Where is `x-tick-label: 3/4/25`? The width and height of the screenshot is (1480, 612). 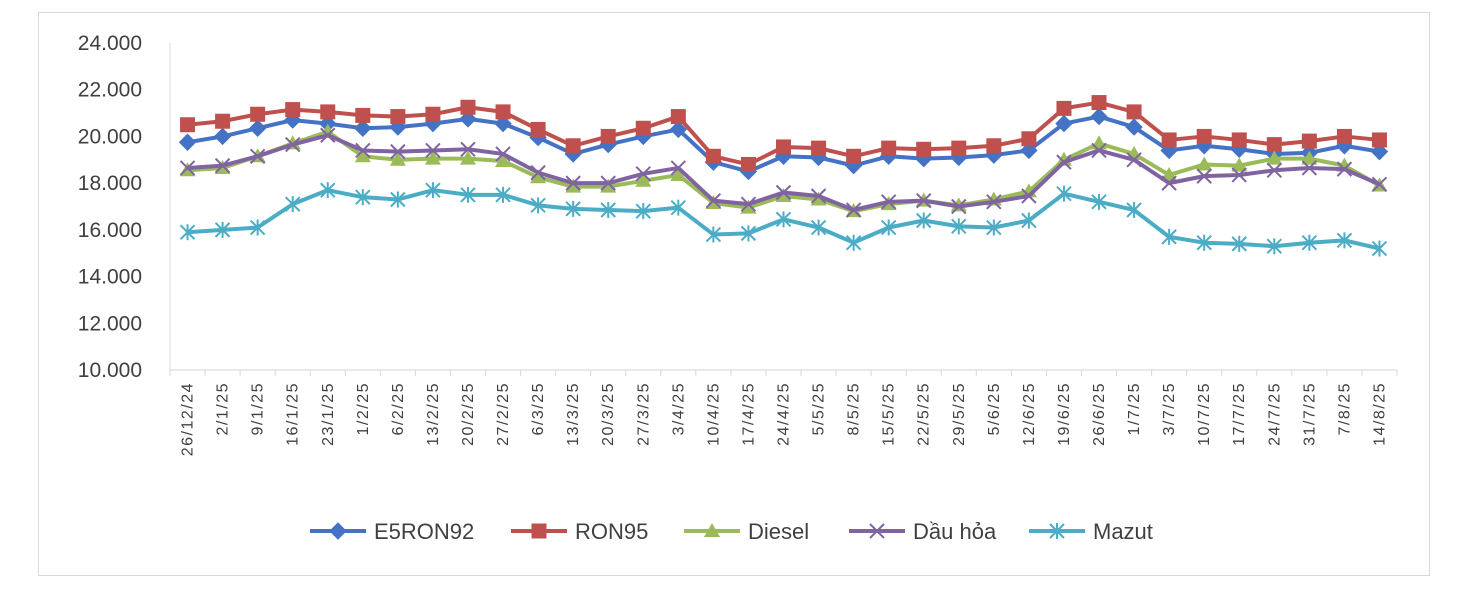
x-tick-label: 3/4/25 is located at coordinates (678, 408).